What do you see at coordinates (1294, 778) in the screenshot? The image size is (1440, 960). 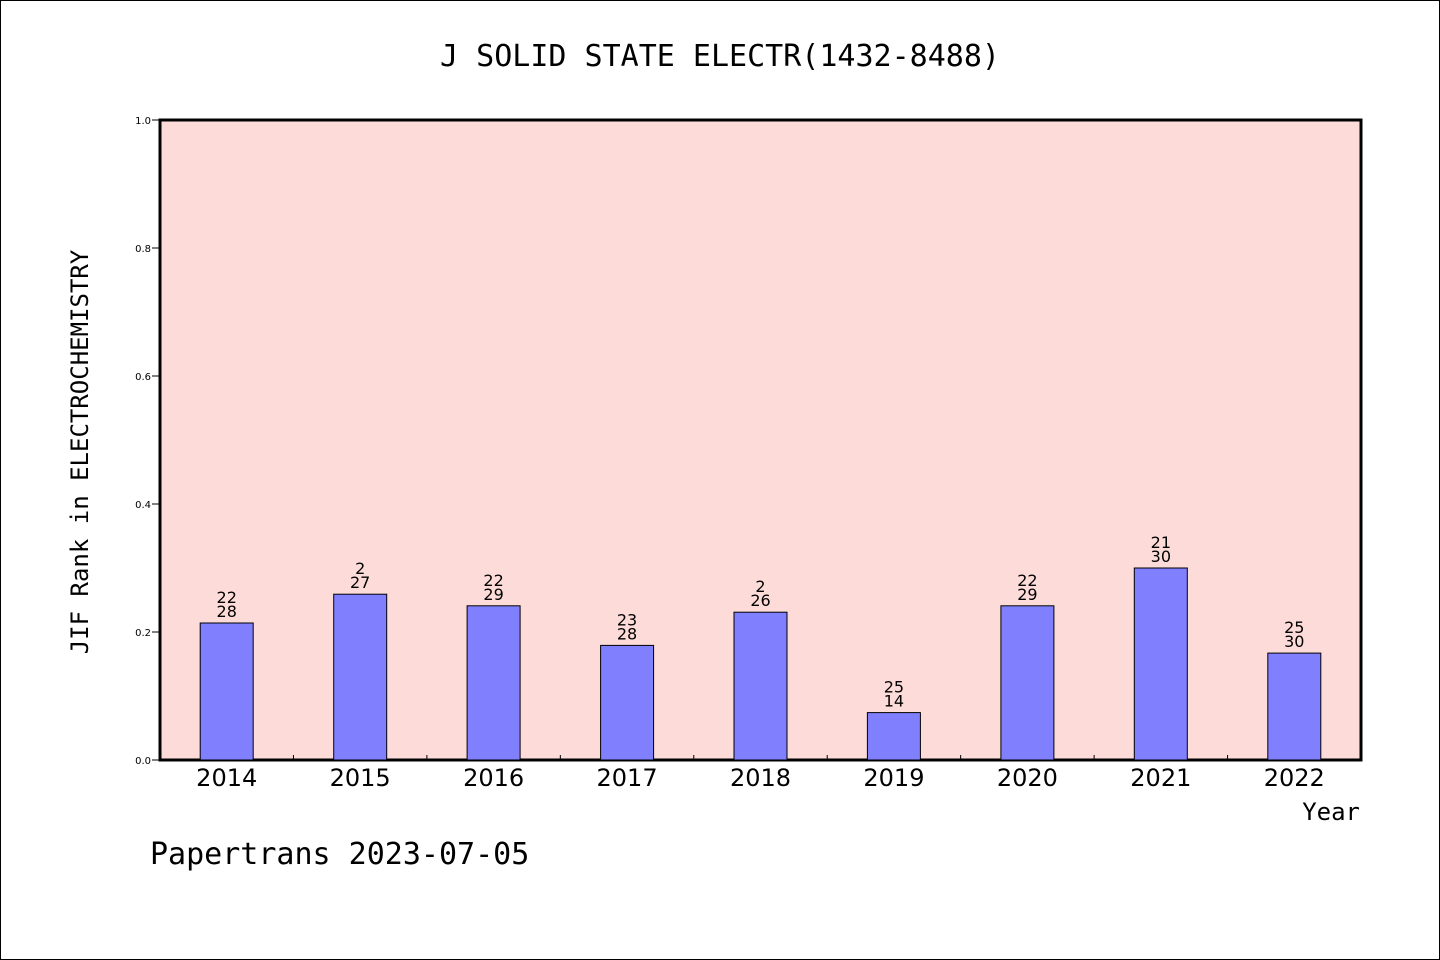 I see `x-tick-label: 2022` at bounding box center [1294, 778].